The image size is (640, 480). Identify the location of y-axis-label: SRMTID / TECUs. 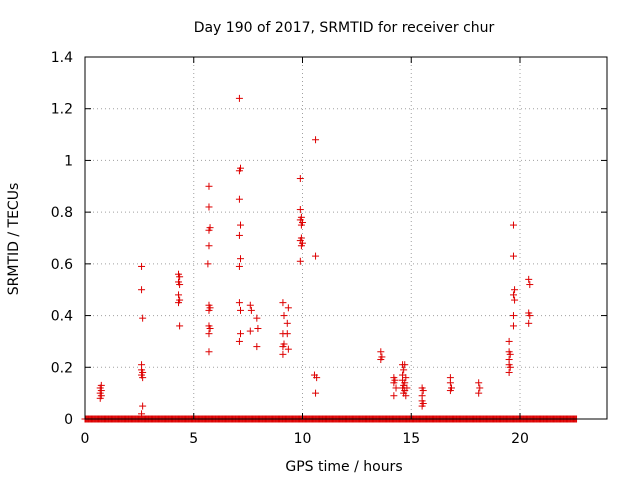
(14, 239).